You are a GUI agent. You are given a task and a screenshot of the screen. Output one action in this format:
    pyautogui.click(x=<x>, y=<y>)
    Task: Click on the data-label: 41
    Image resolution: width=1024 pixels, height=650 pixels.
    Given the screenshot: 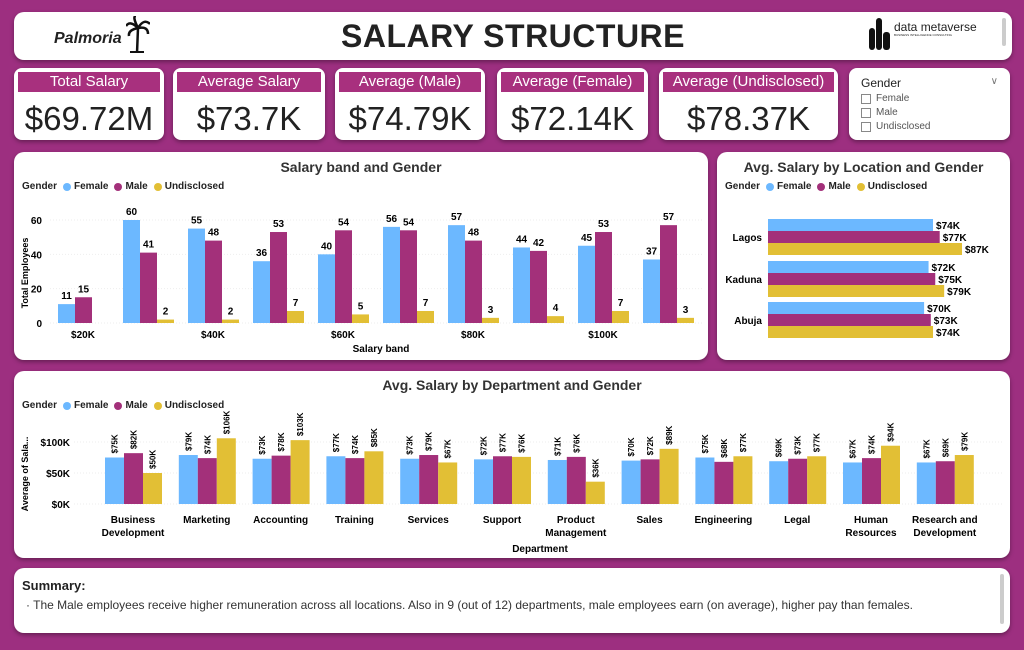 What is the action you would take?
    pyautogui.click(x=149, y=245)
    